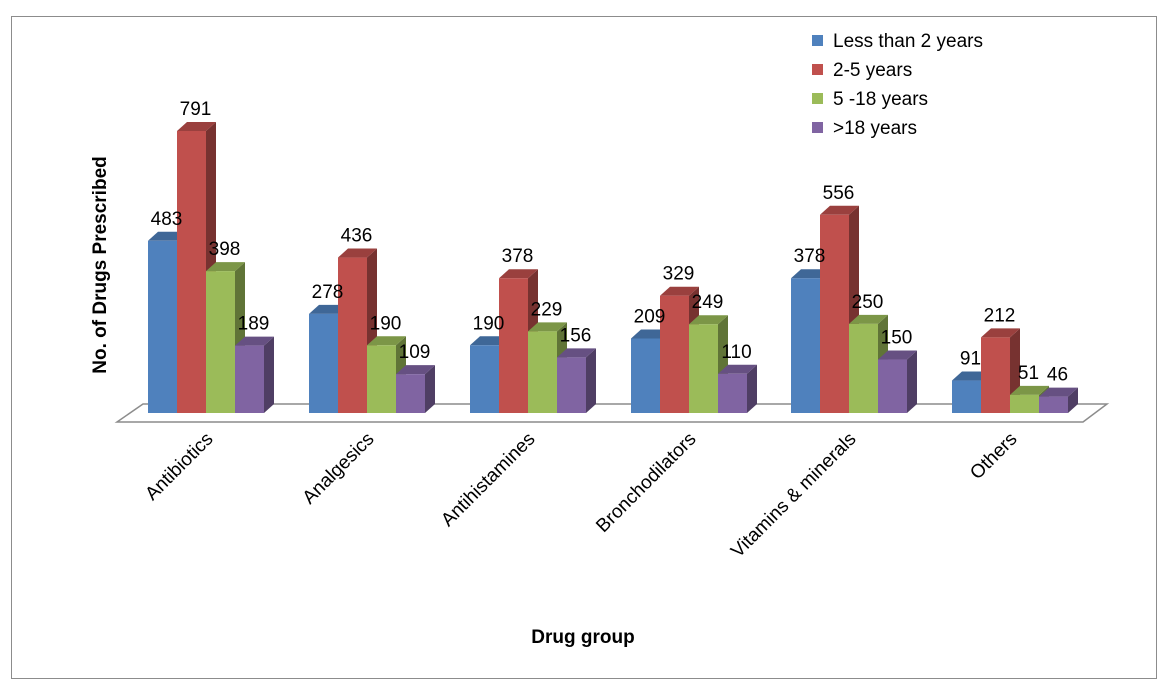  I want to click on data-label: 109, so click(415, 352).